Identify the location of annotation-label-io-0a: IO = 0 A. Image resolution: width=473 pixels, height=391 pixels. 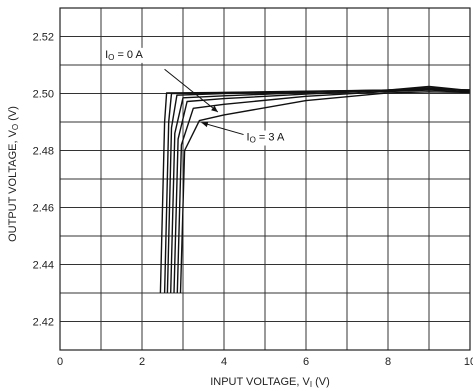
(124, 55).